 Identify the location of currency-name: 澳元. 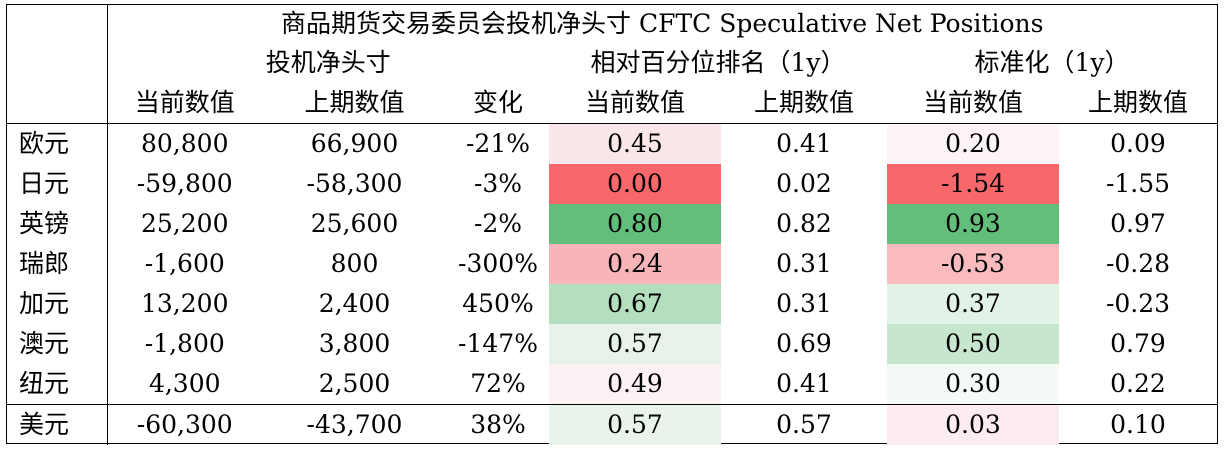
(57, 344).